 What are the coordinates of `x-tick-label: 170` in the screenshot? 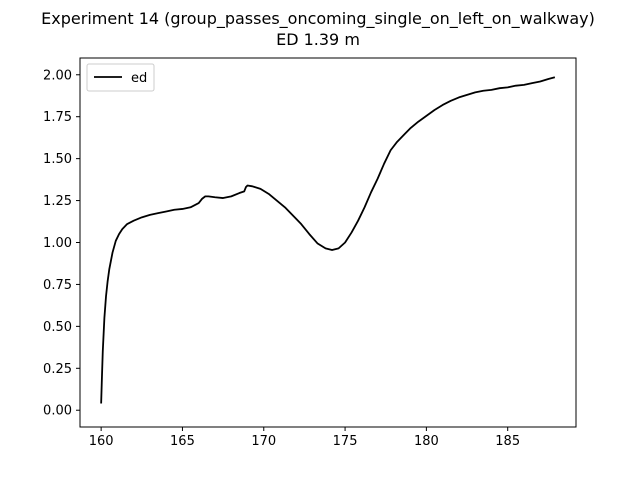 It's located at (263, 441).